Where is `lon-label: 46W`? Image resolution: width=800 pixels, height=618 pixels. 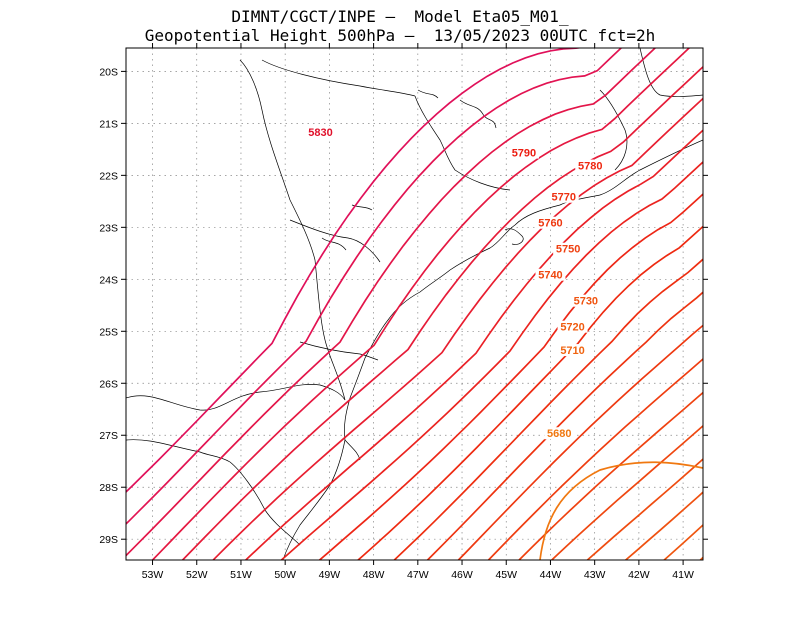
lon-label: 46W is located at coordinates (462, 575).